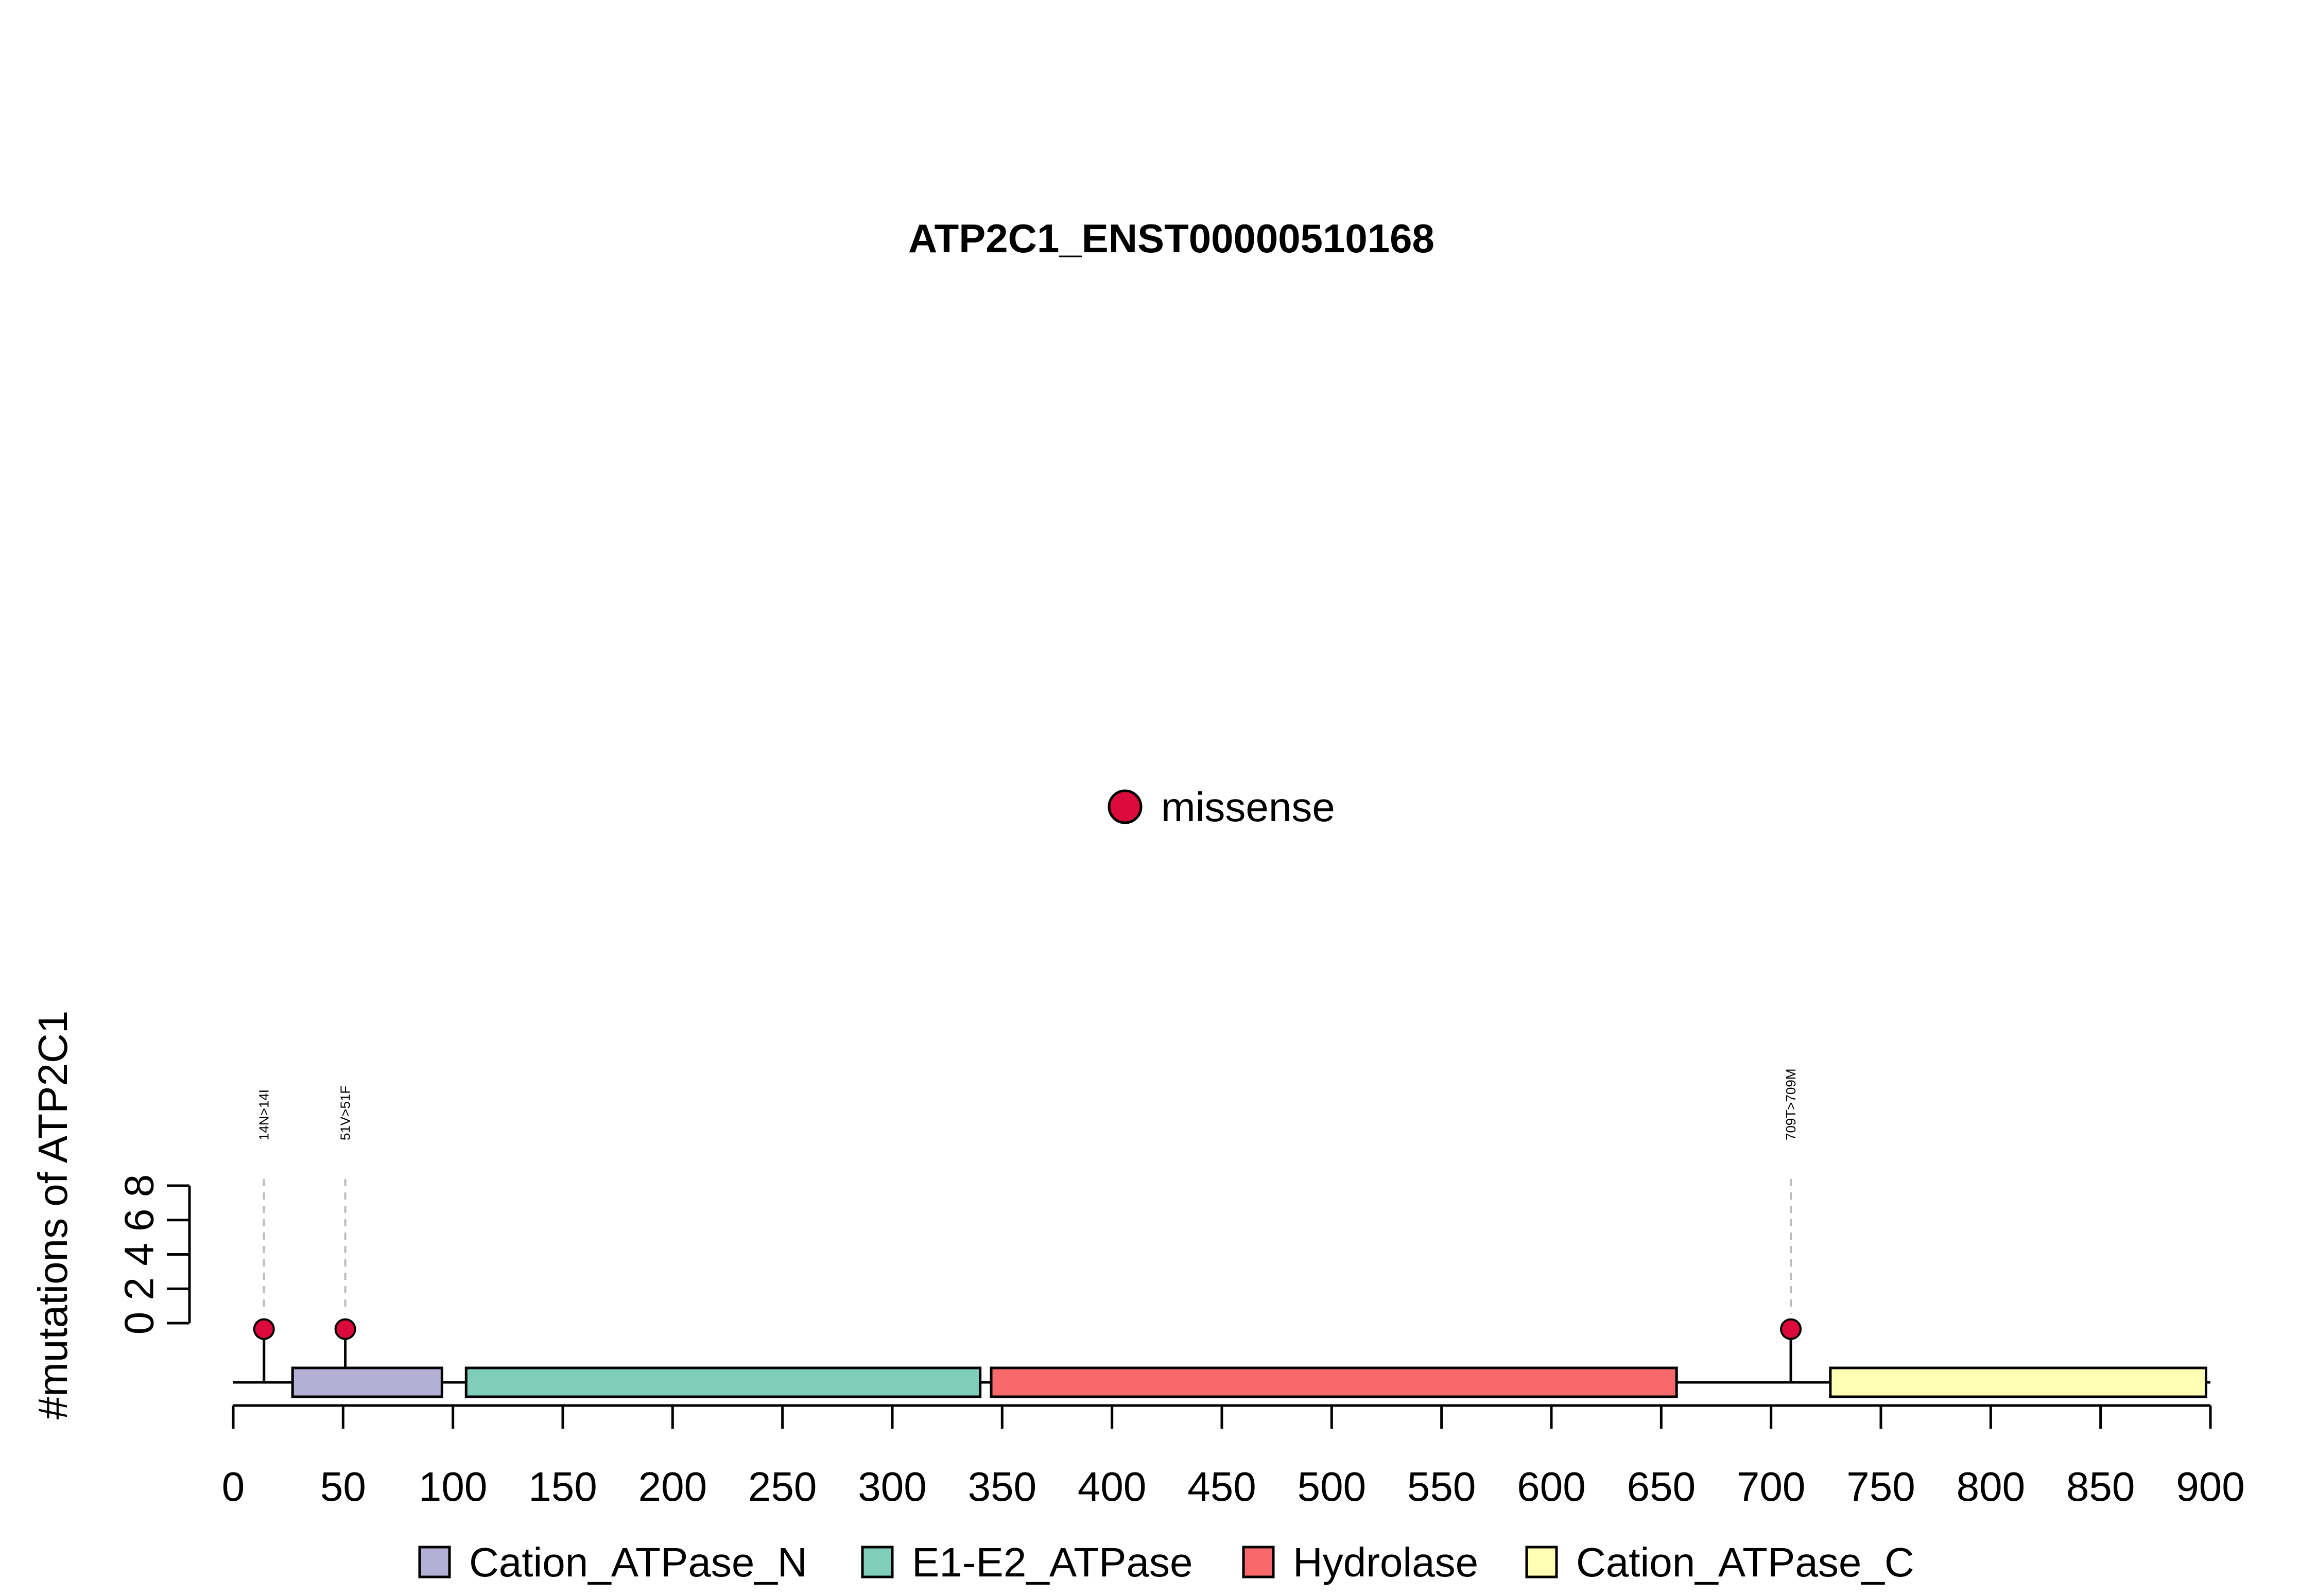  What do you see at coordinates (1052, 1562) in the screenshot?
I see `legend-E1-E2_ATPase-label: E1-E2_ATPase` at bounding box center [1052, 1562].